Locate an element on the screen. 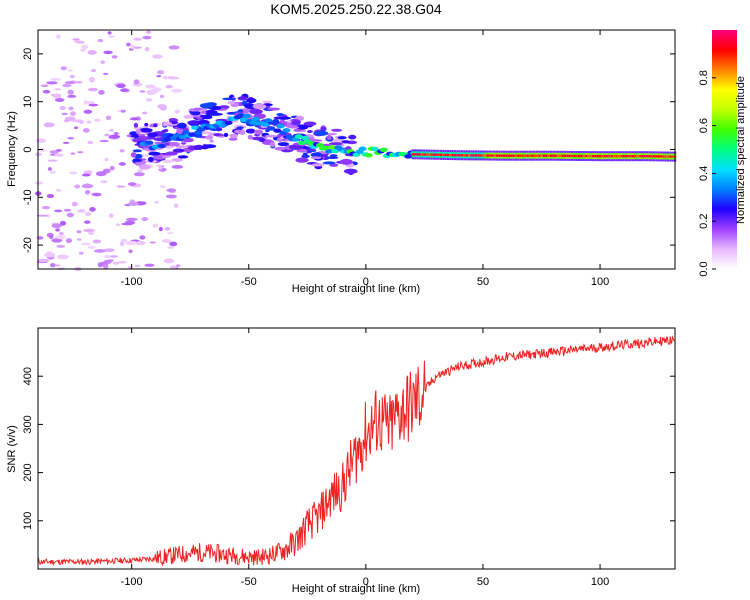 Image resolution: width=750 pixels, height=600 pixels. spectrogram-y-tick-label: 20 is located at coordinates (28, 54).